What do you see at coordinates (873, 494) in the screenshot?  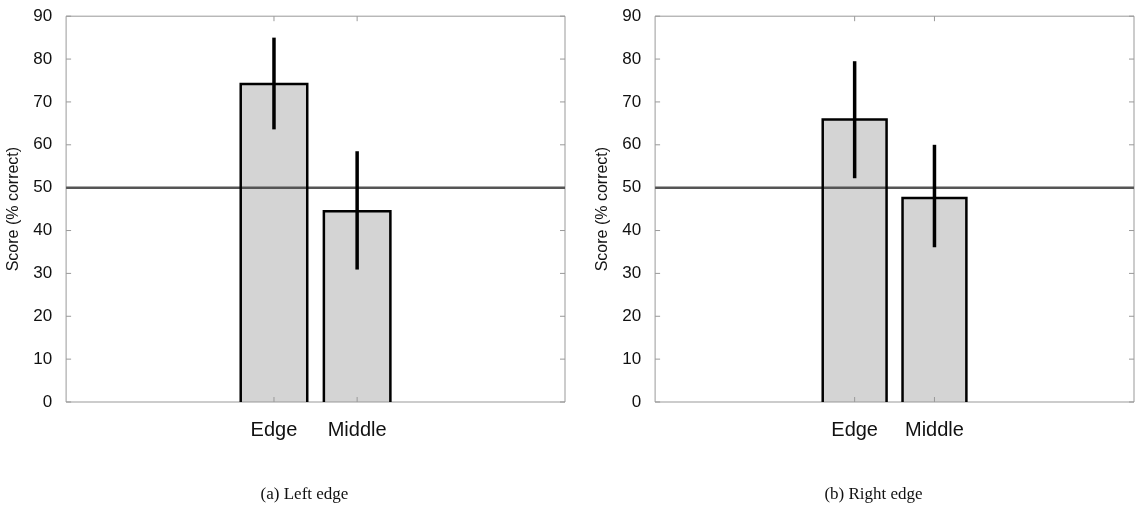 I see `text: (b) Right edge` at bounding box center [873, 494].